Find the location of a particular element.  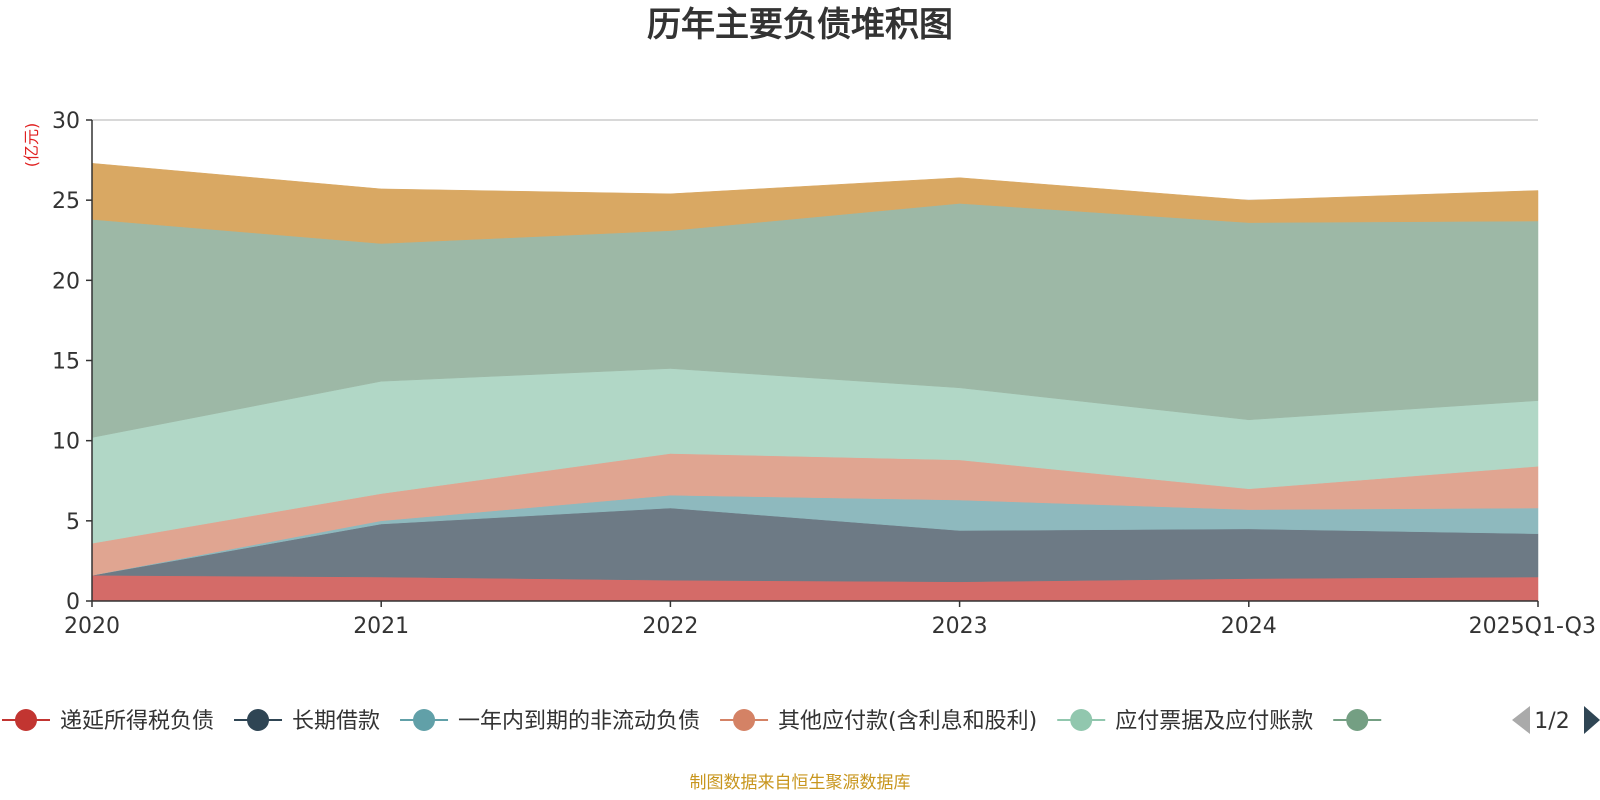

x-tick-label: 2025Q1-Q3 is located at coordinates (1532, 626).